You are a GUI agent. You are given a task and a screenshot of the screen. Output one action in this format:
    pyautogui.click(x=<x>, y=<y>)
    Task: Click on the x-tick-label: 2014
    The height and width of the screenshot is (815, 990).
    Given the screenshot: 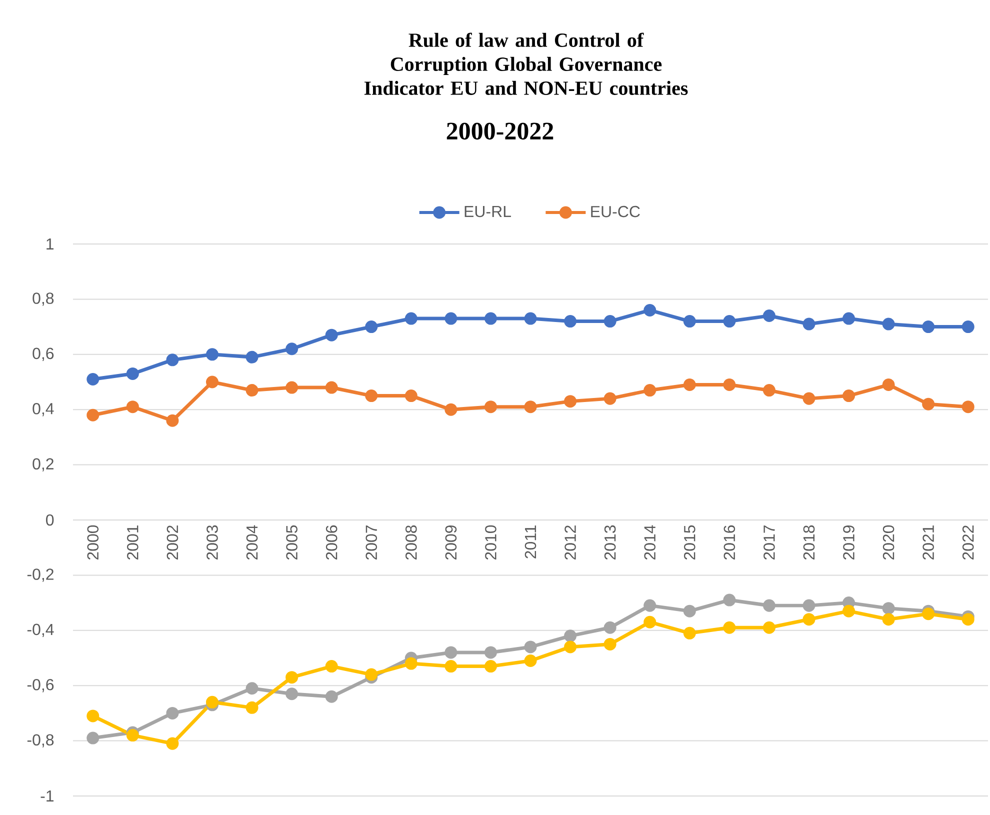 What is the action you would take?
    pyautogui.click(x=650, y=542)
    